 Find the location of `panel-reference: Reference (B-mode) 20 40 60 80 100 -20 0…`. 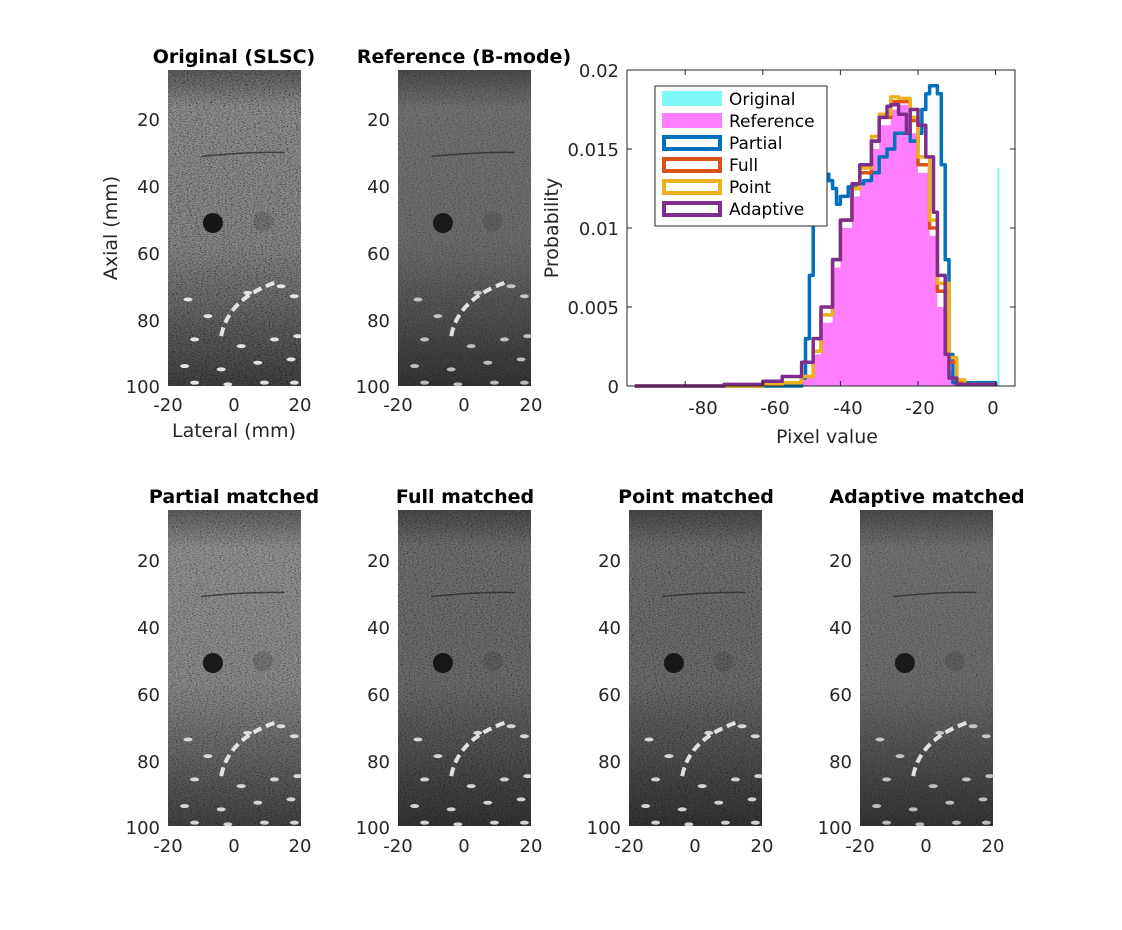

panel-reference: Reference (B-mode) 20 40 60 80 100 -20 0… is located at coordinates (464, 231).